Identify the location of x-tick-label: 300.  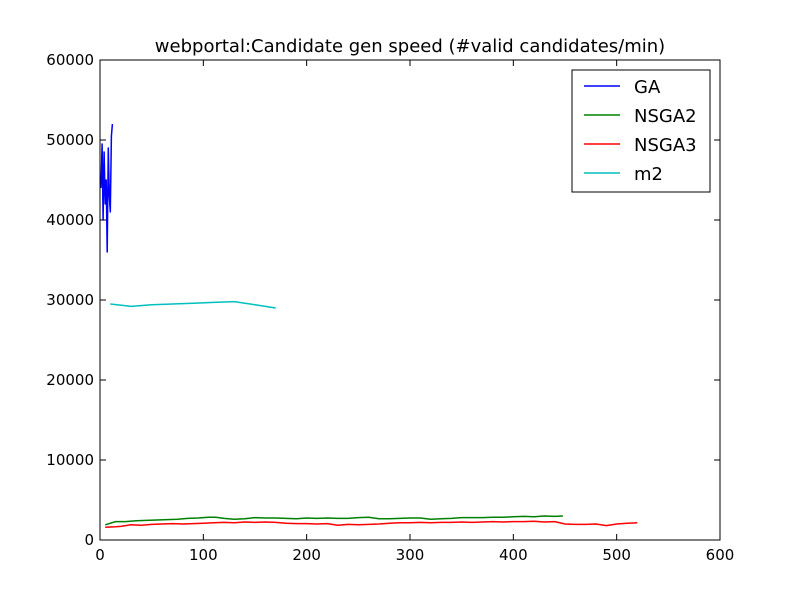
(410, 555).